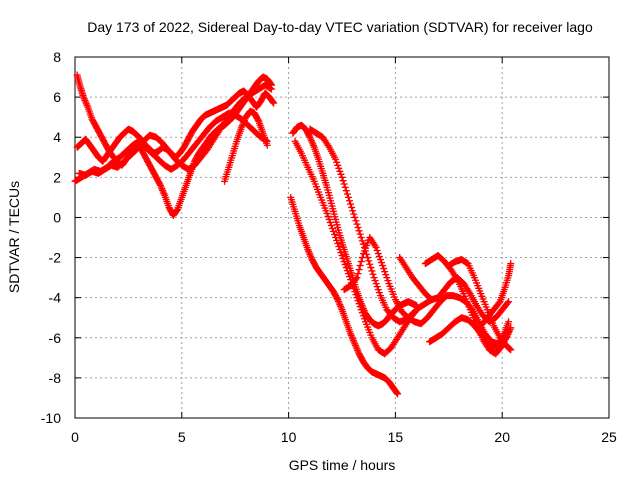  I want to click on y-tick-label: 2, so click(57, 177).